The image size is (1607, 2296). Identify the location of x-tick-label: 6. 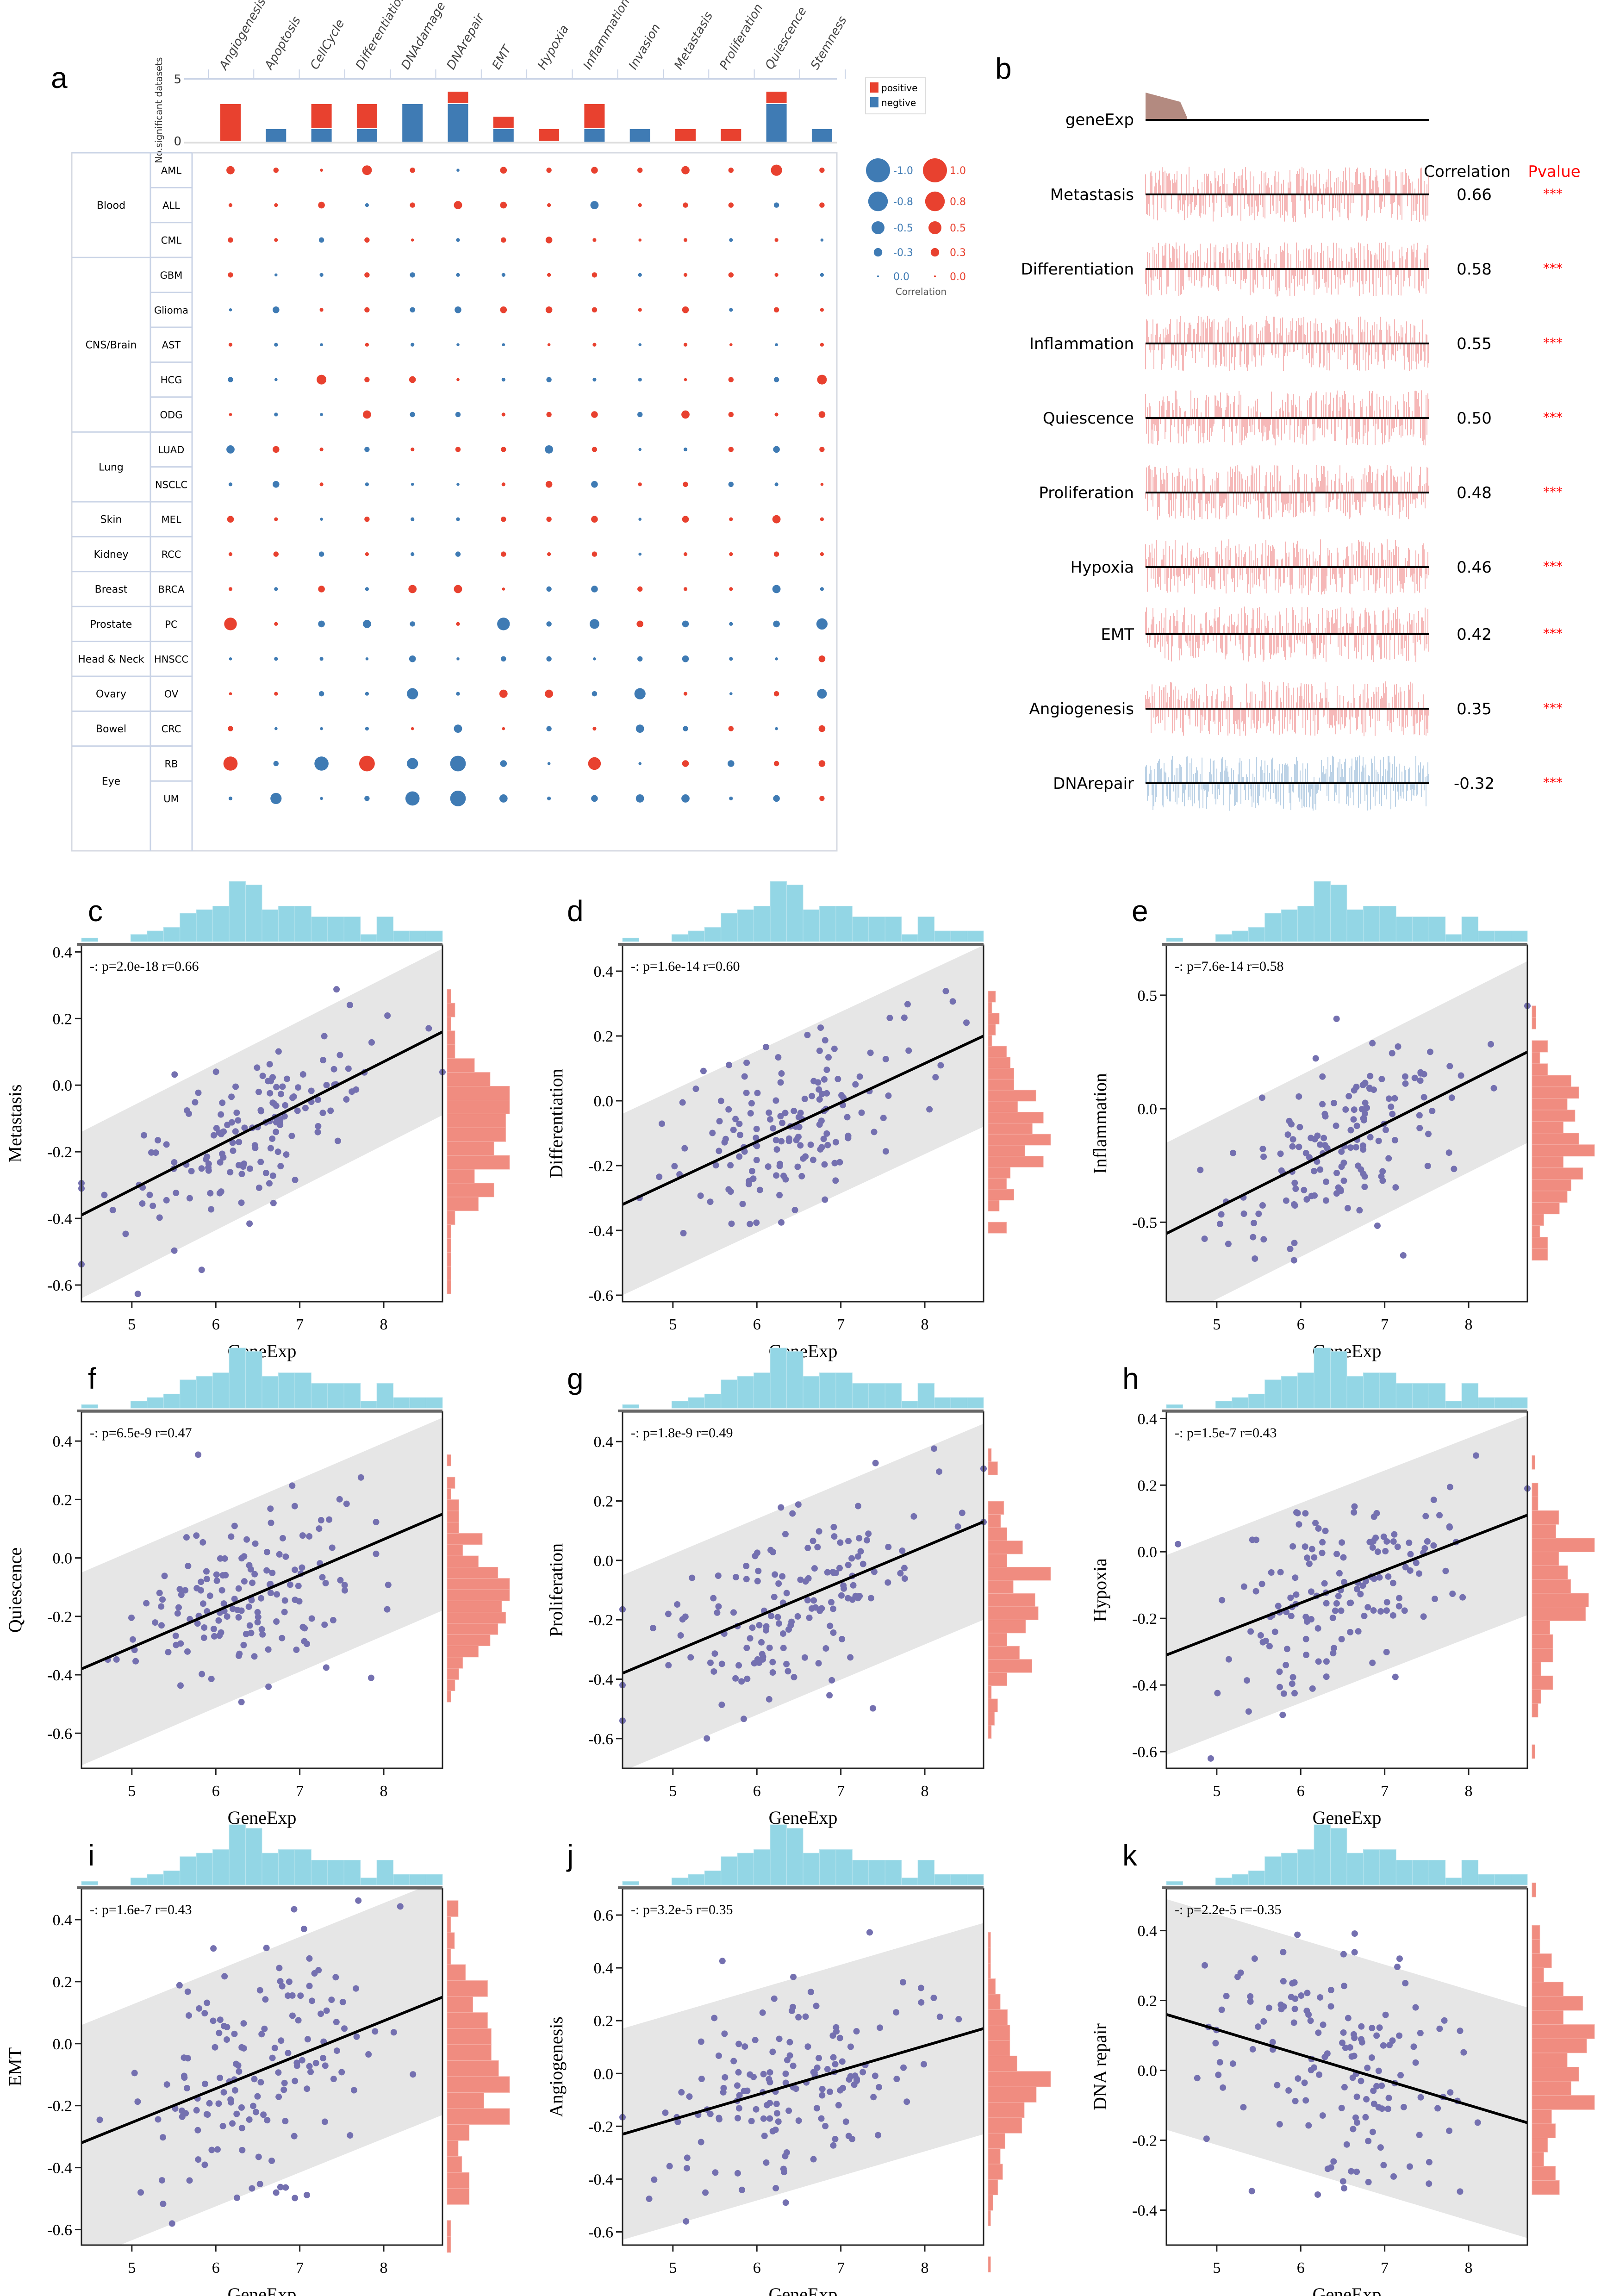
(757, 1791).